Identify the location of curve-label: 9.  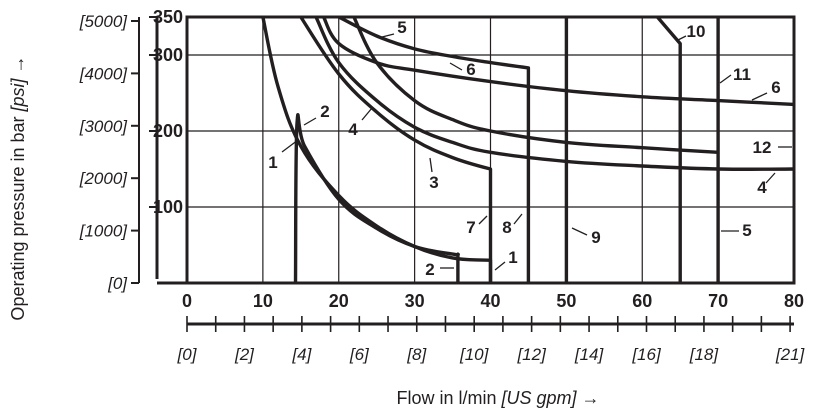
(595, 237).